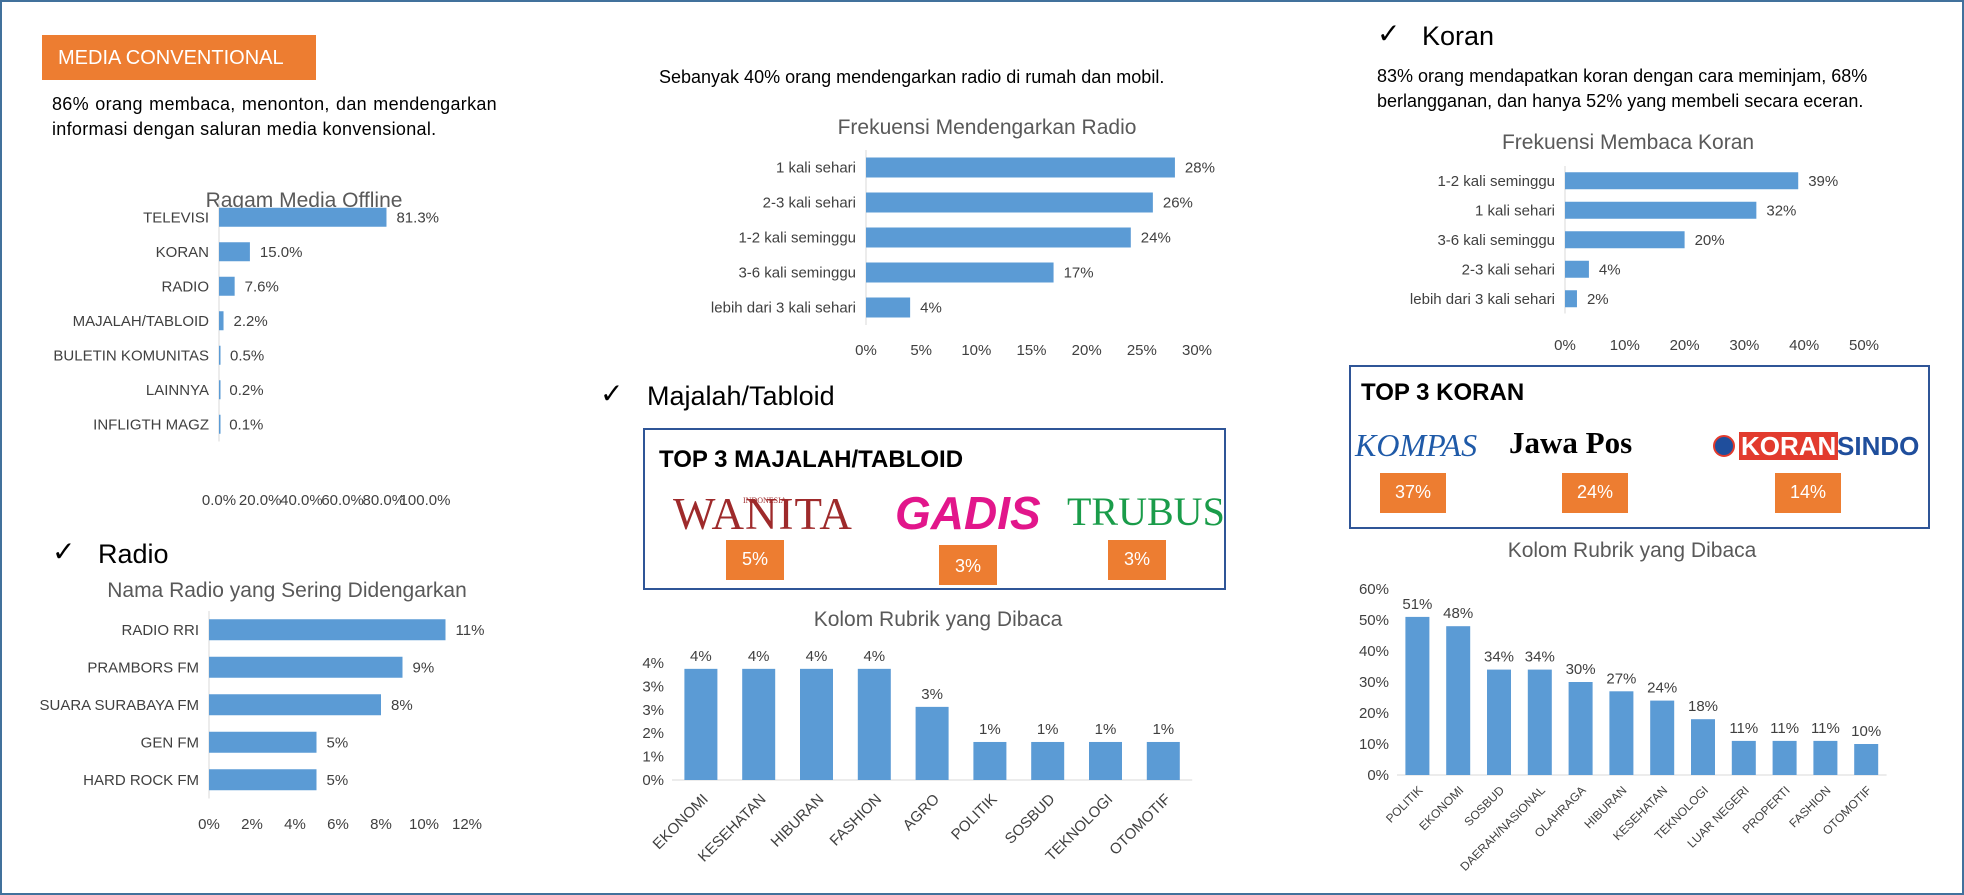 The image size is (1964, 895). What do you see at coordinates (141, 780) in the screenshot?
I see `category-label: HARD ROCK FM` at bounding box center [141, 780].